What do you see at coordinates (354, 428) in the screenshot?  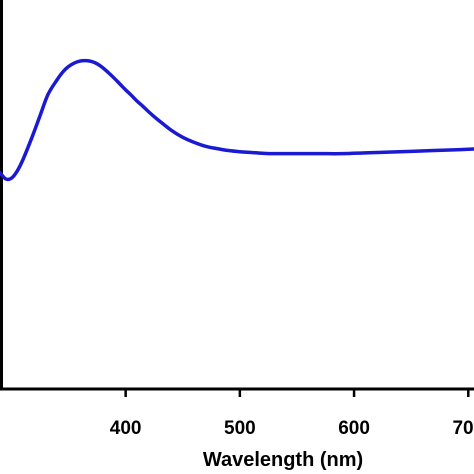 I see `x-tick-label: 600` at bounding box center [354, 428].